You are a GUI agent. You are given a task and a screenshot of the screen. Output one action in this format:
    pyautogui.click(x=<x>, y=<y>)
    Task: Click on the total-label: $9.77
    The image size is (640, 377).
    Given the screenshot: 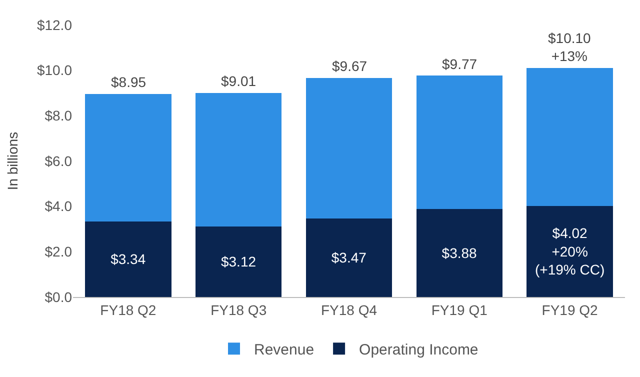 What is the action you would take?
    pyautogui.click(x=460, y=64)
    